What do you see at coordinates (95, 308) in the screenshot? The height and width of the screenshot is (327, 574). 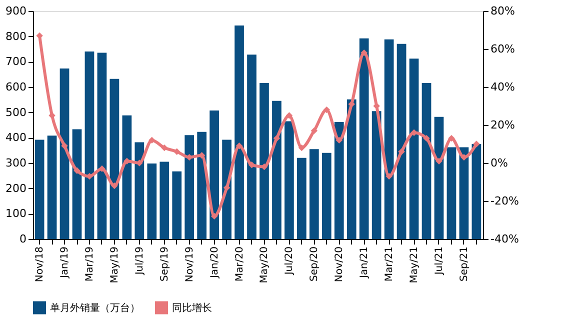 I see `legend-label: 单月外销量（万台）` at bounding box center [95, 308].